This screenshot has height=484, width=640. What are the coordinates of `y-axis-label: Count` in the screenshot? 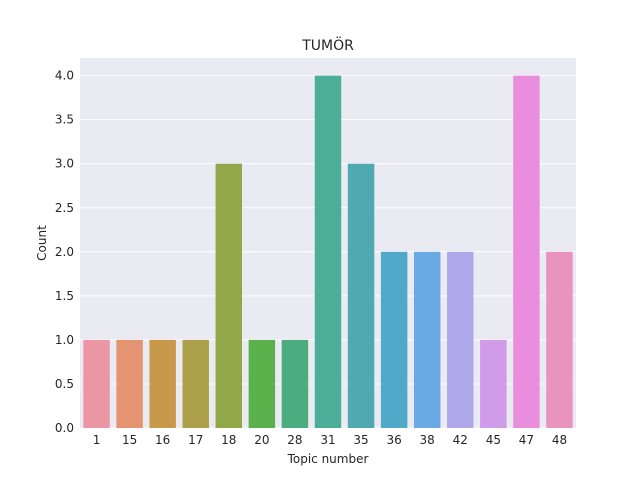 It's located at (42, 243).